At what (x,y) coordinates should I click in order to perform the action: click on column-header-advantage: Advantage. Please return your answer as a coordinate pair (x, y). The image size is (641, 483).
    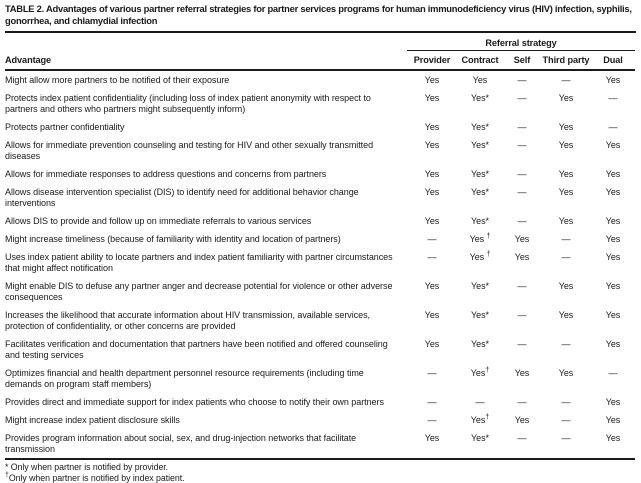
    Looking at the image, I should click on (206, 61).